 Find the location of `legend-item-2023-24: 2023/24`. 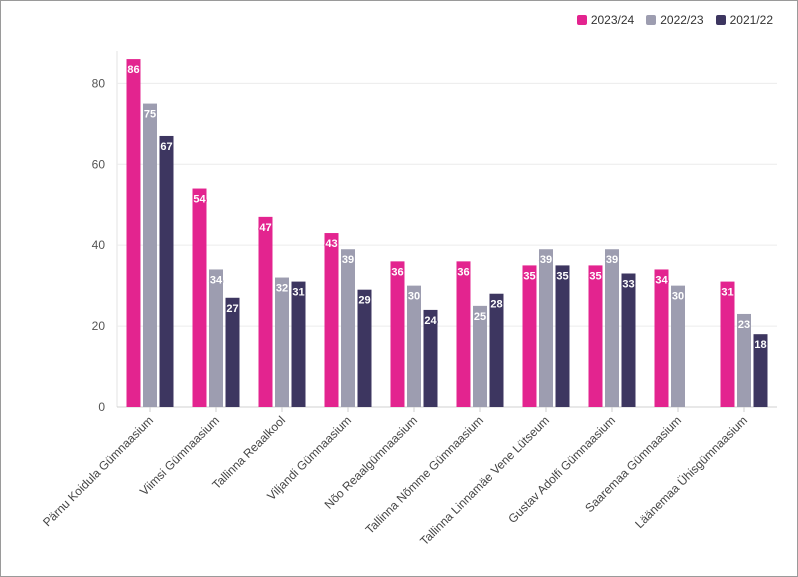

legend-item-2023-24: 2023/24 is located at coordinates (605, 20).